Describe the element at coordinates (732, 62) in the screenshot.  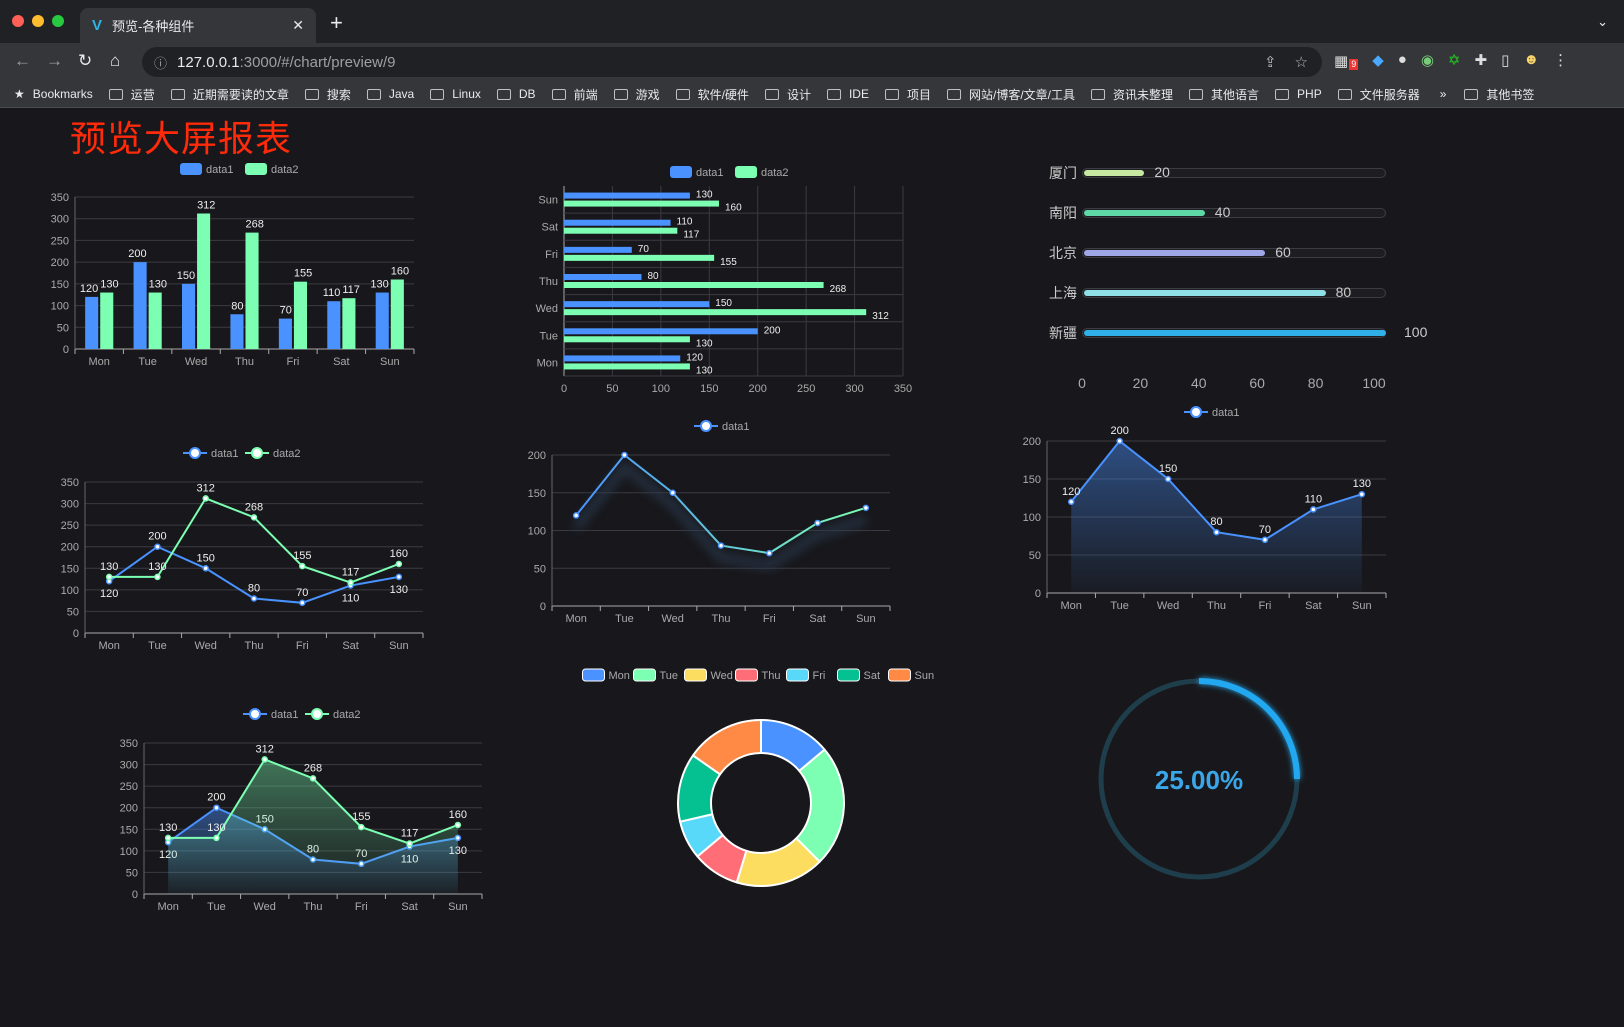
I see `address-bar: ⓘ 127.0.0.1 :3000/#/chart/preview/9 ⇪ ☆` at that location.